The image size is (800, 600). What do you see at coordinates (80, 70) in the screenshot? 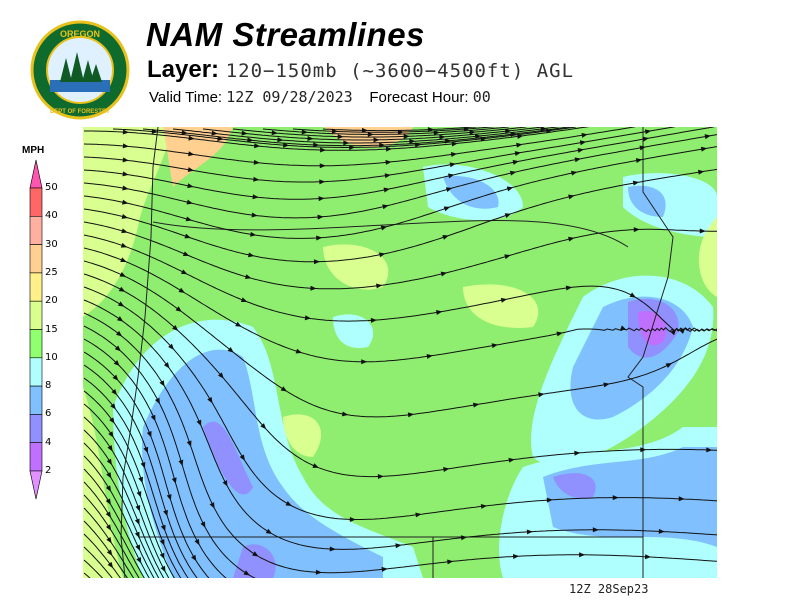
I see `oregon-forestry-logo: OREGON DEPT OF FORESTRY` at bounding box center [80, 70].